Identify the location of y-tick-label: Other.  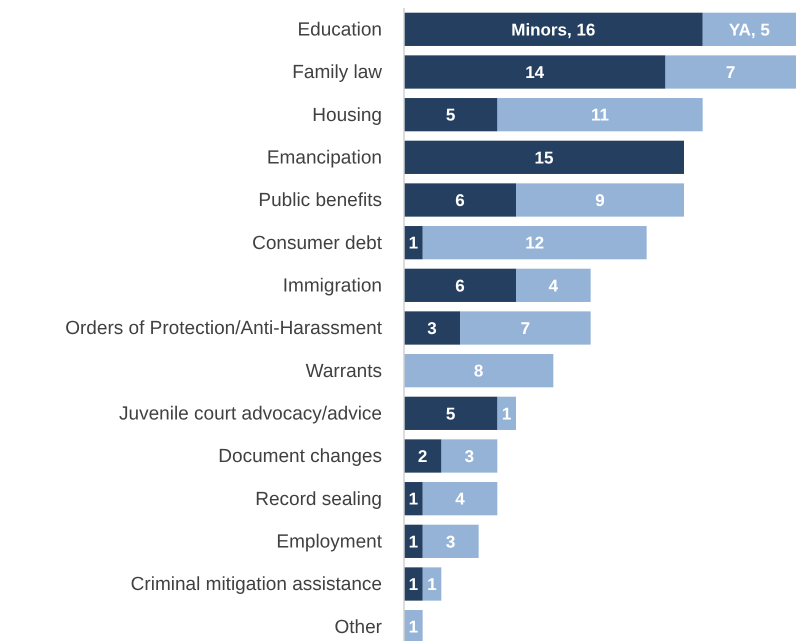
(358, 627).